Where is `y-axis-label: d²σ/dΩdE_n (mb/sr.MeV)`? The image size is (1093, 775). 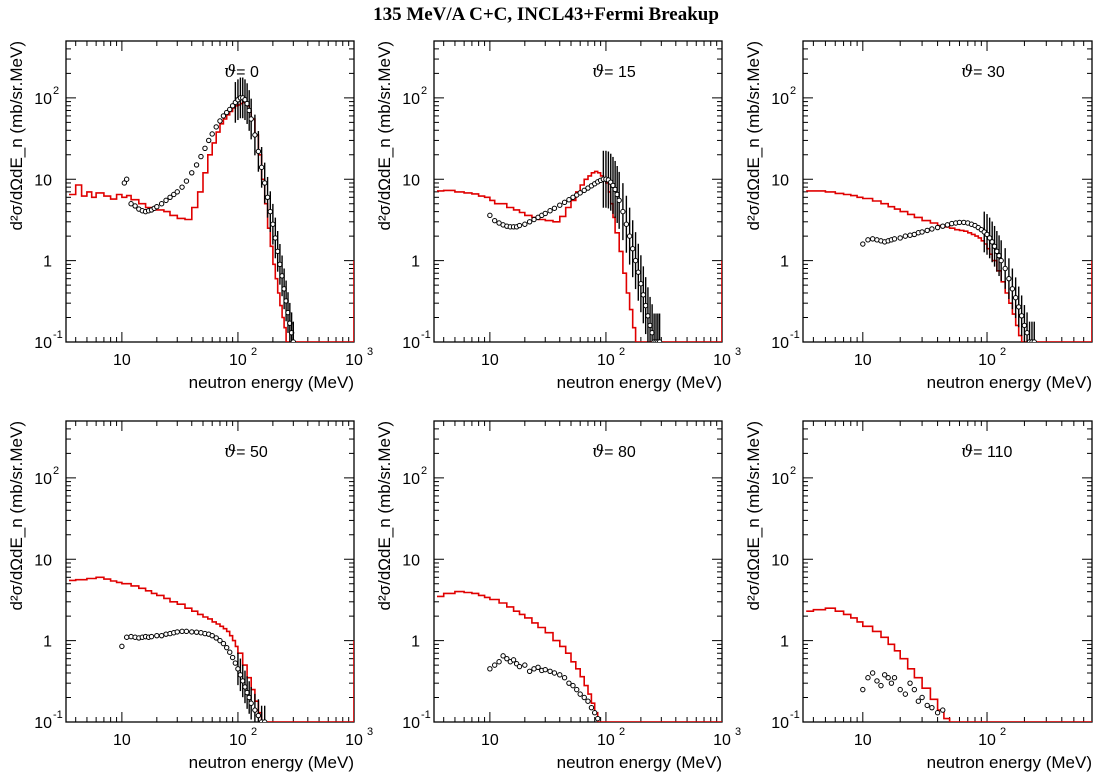
y-axis-label: d²σ/dΩdE_n (mb/sr.MeV) is located at coordinates (16, 135).